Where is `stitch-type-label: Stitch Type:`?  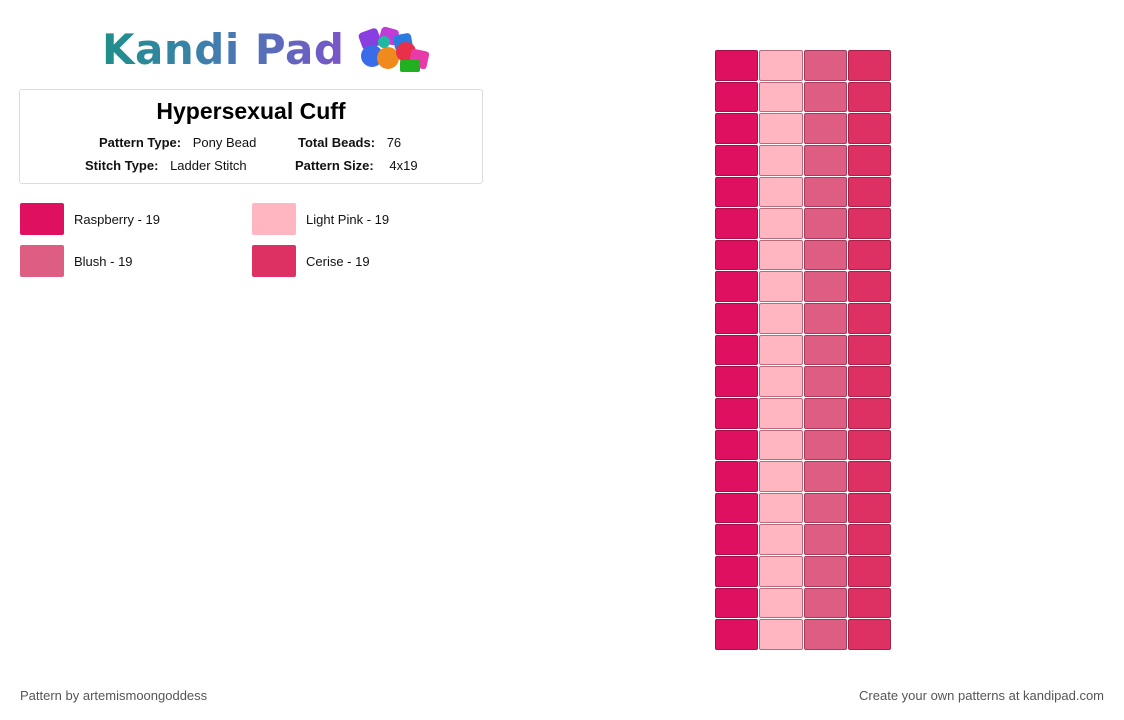
stitch-type-label: Stitch Type: is located at coordinates (122, 165).